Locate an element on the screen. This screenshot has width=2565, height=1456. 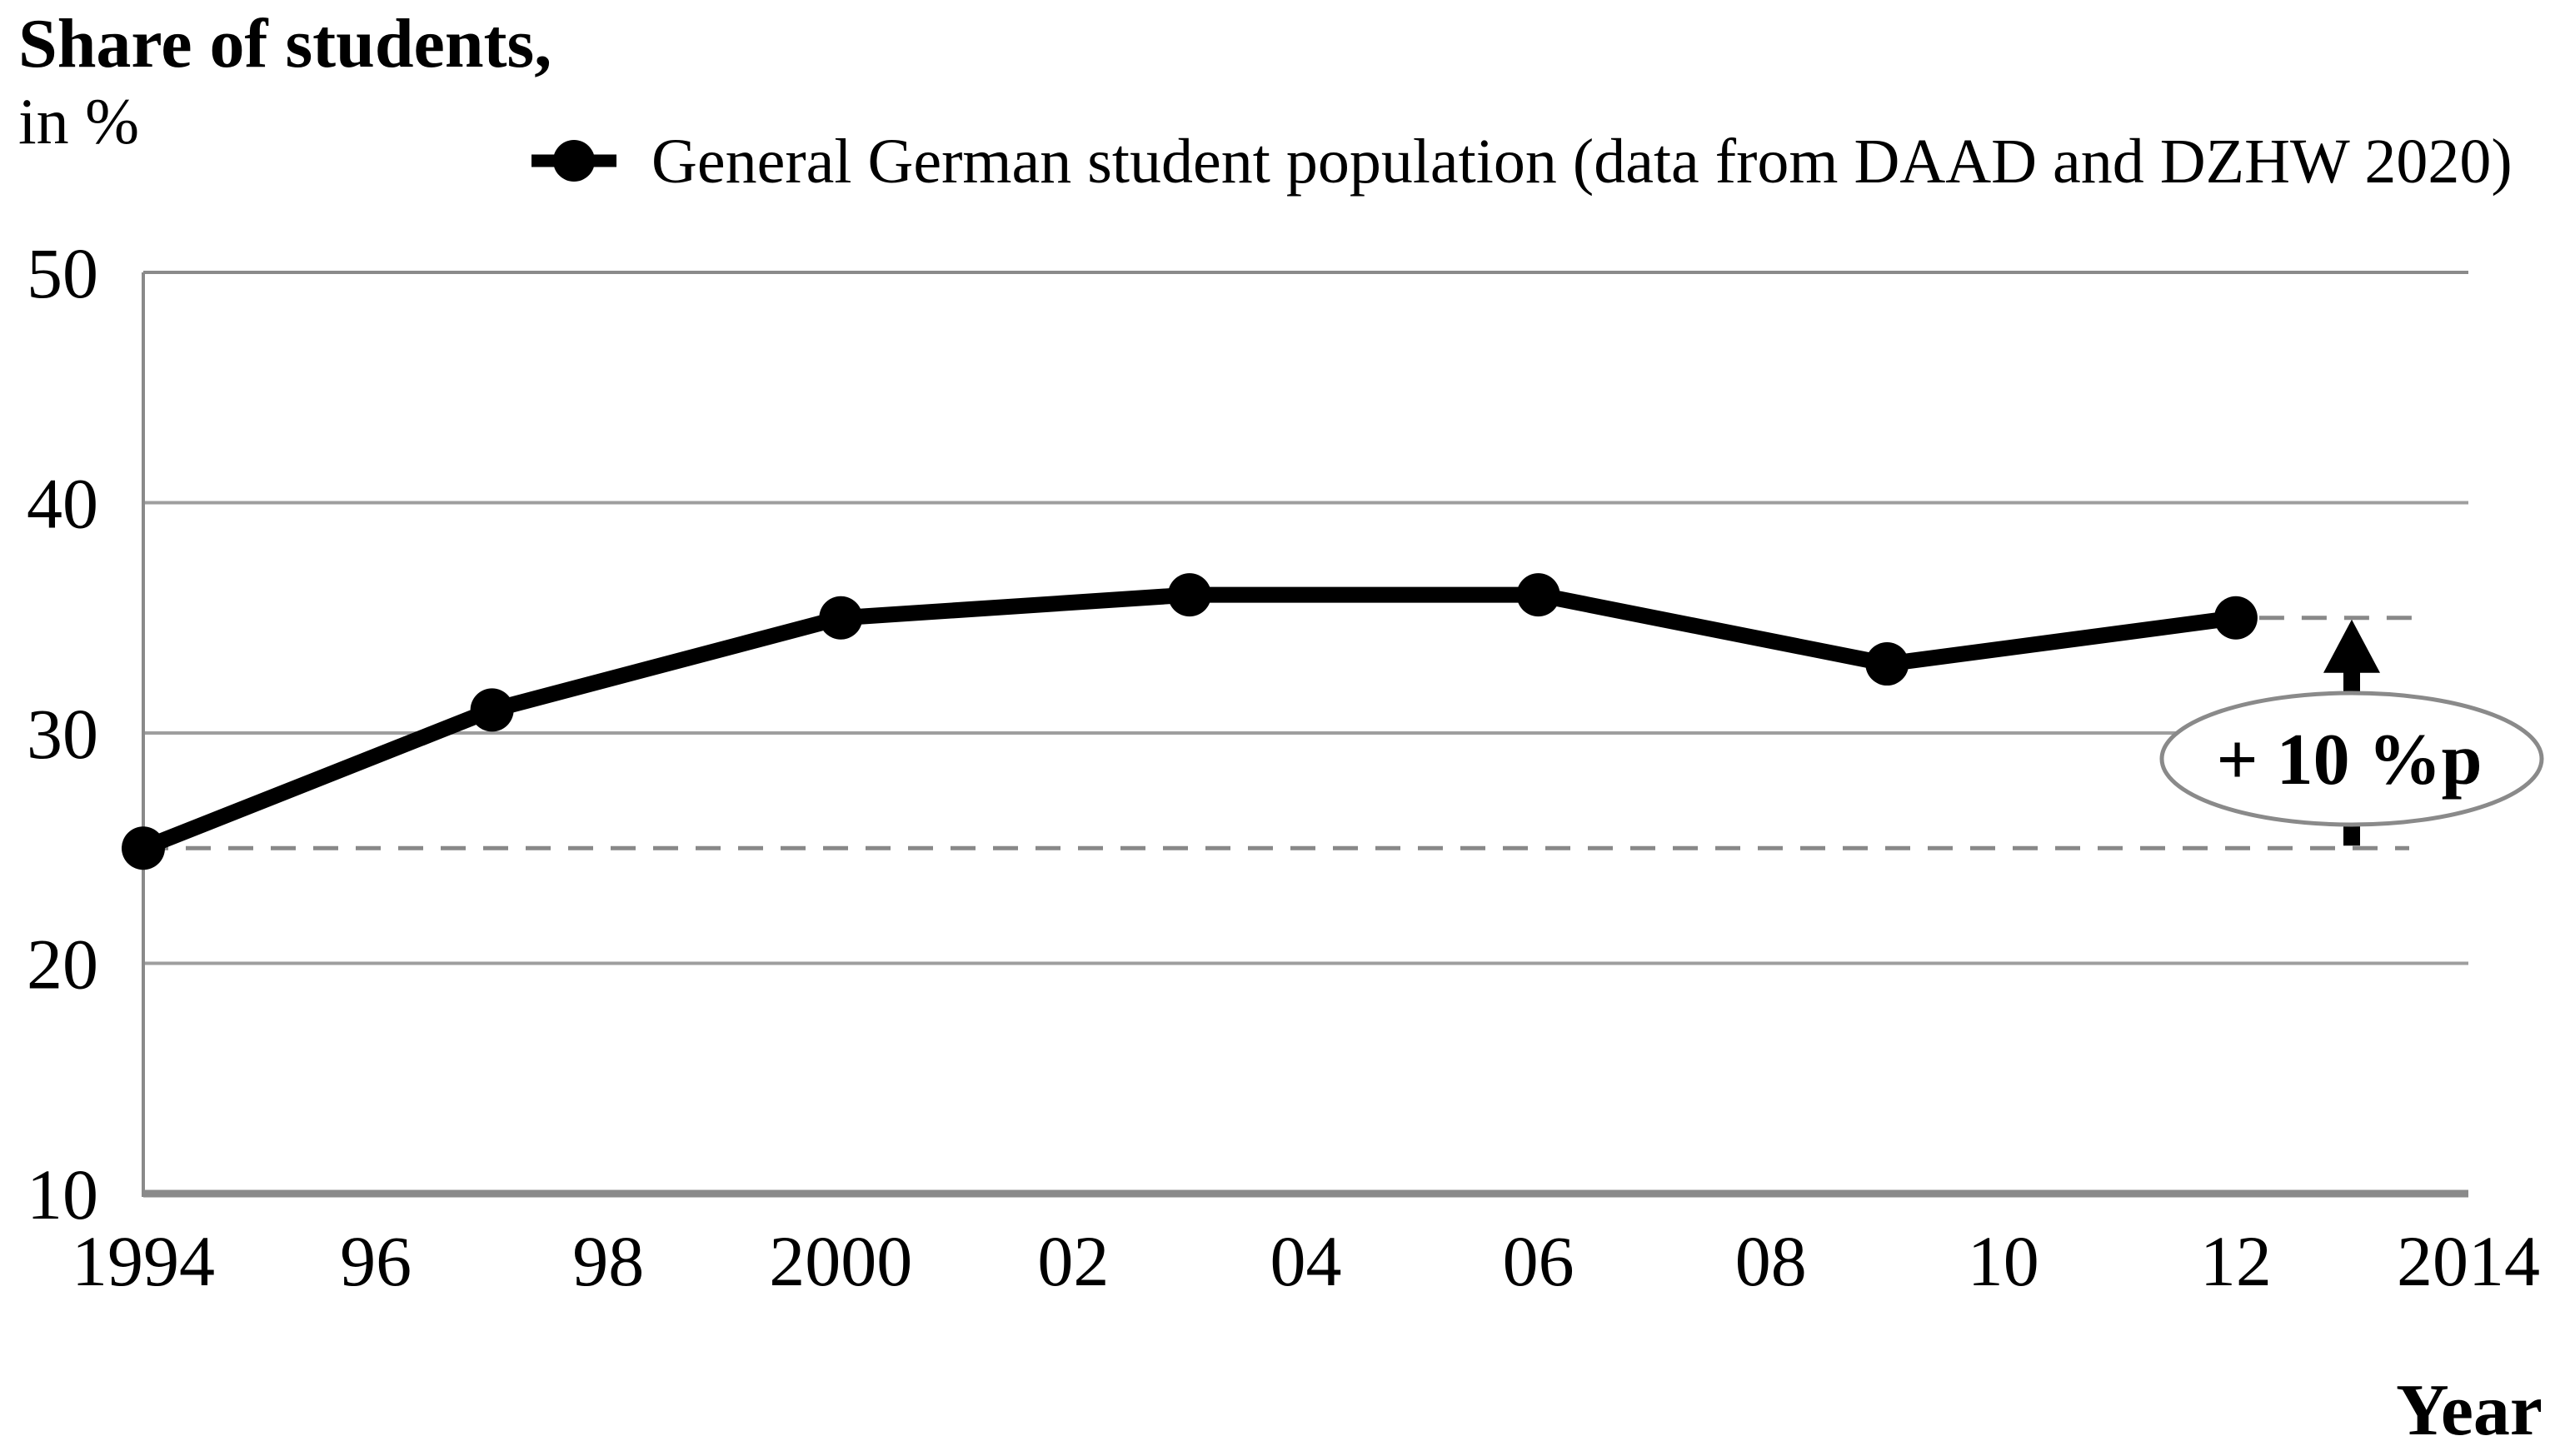
x-tick-label-1994: 1994 is located at coordinates (143, 1261).